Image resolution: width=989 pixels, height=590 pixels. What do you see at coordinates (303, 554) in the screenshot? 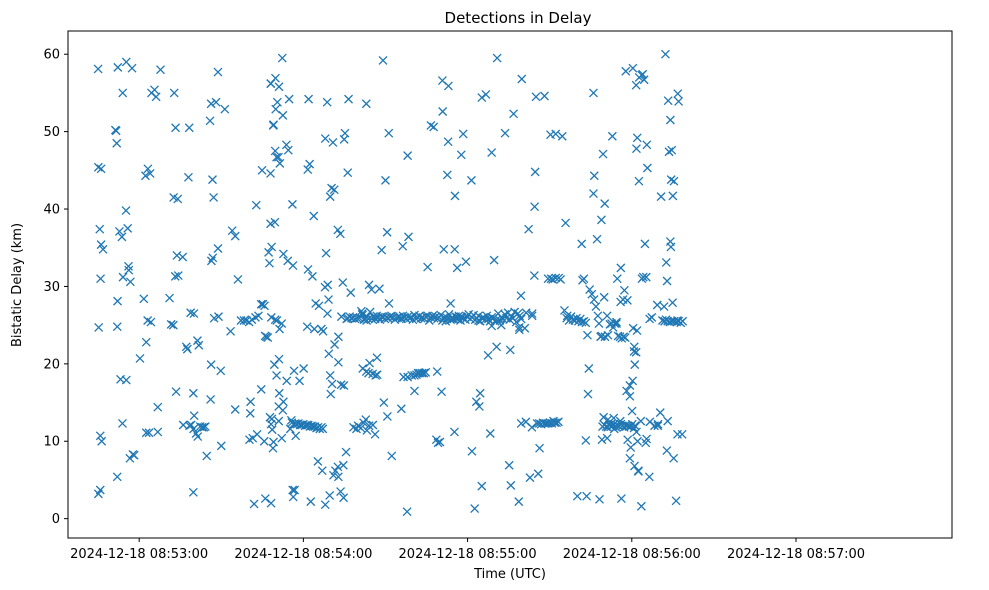
I see `x-tick-label: 2024-12-18 08:54:00` at bounding box center [303, 554].